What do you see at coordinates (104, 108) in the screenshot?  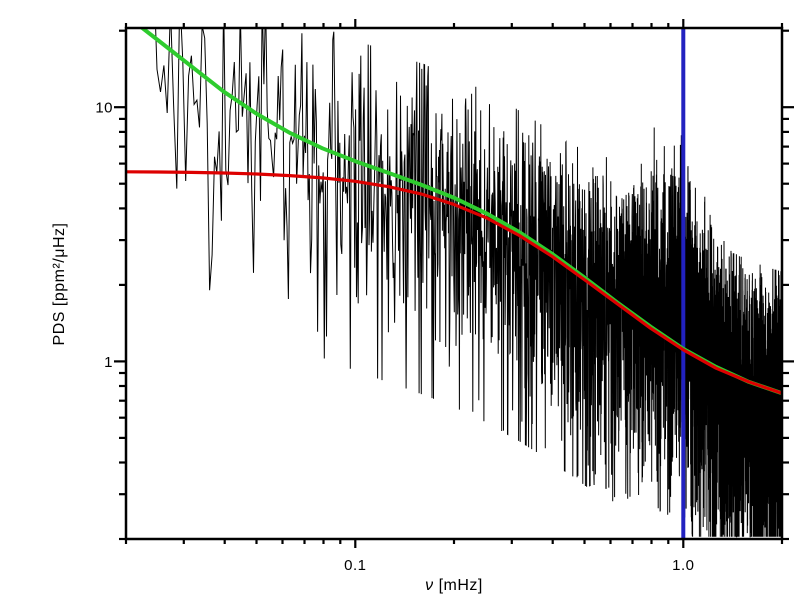 I see `y-axis-tick-label: 10` at bounding box center [104, 108].